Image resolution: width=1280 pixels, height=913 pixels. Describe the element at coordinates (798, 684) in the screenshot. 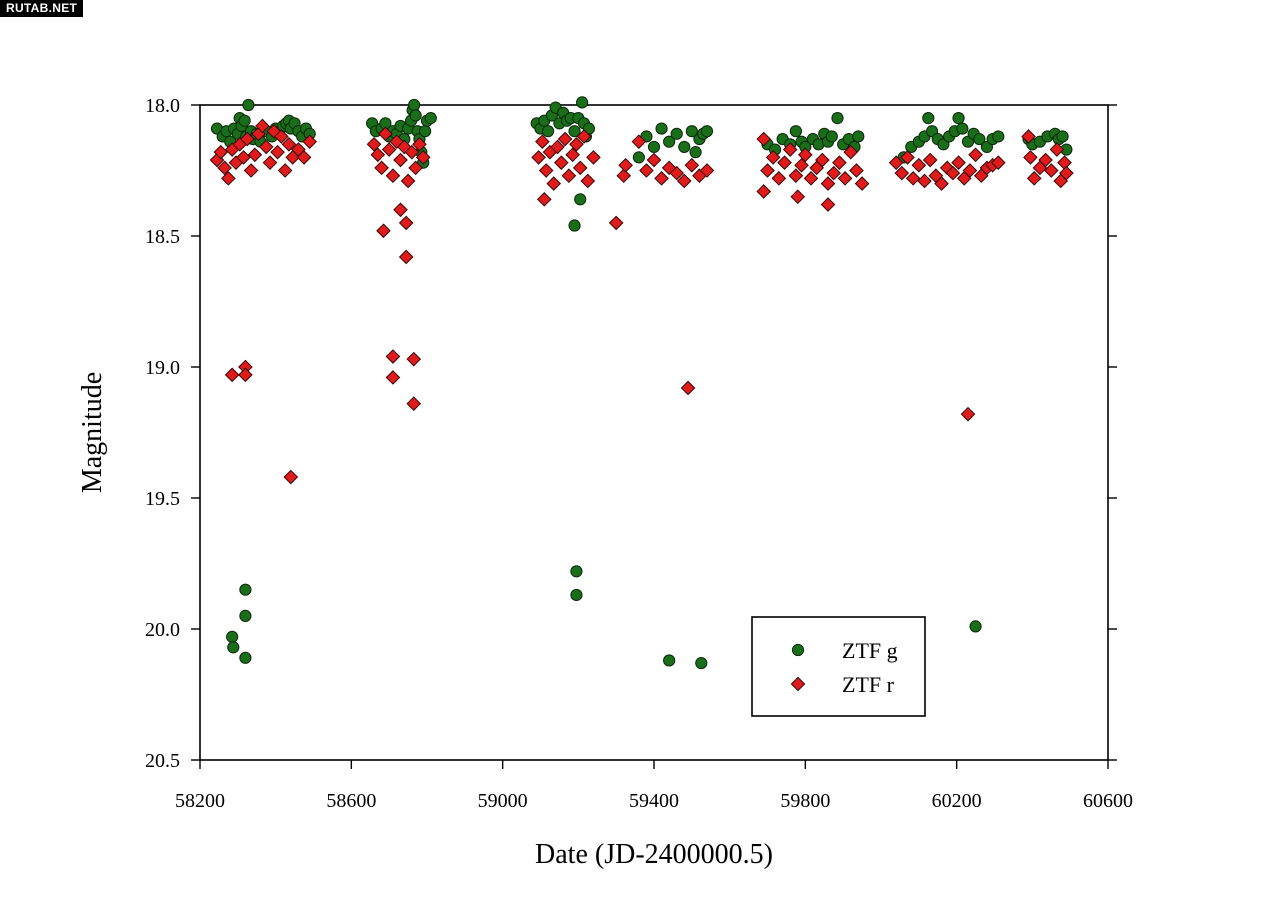

I see `legend-marker-ztf-r` at that location.